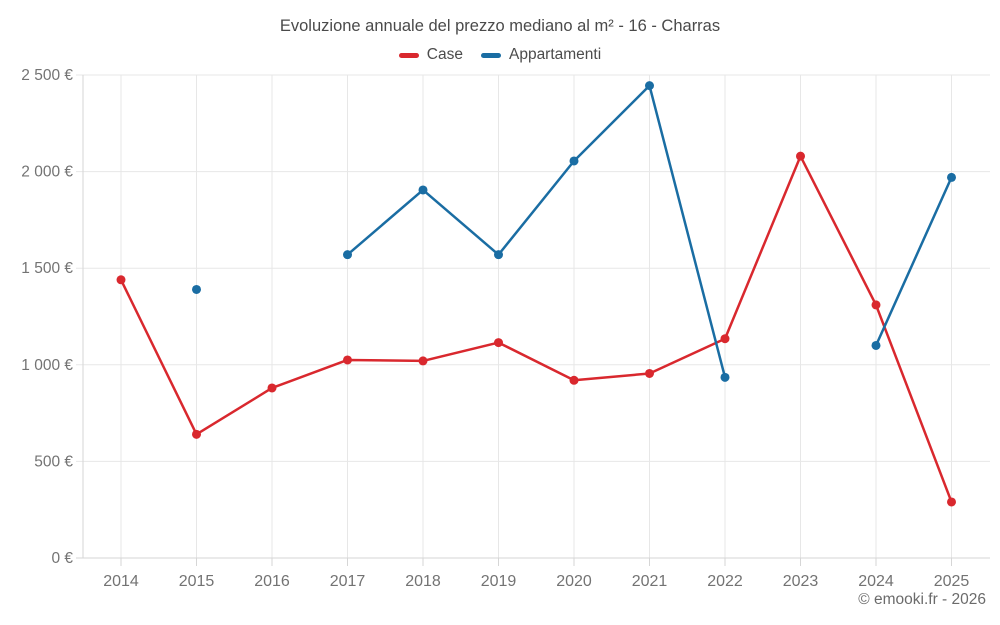 The height and width of the screenshot is (625, 1000). What do you see at coordinates (47, 317) in the screenshot?
I see `y-axis-labels: 0 € 500 € 1 000 € 1 500 € 2 000 € 2 500 €` at bounding box center [47, 317].